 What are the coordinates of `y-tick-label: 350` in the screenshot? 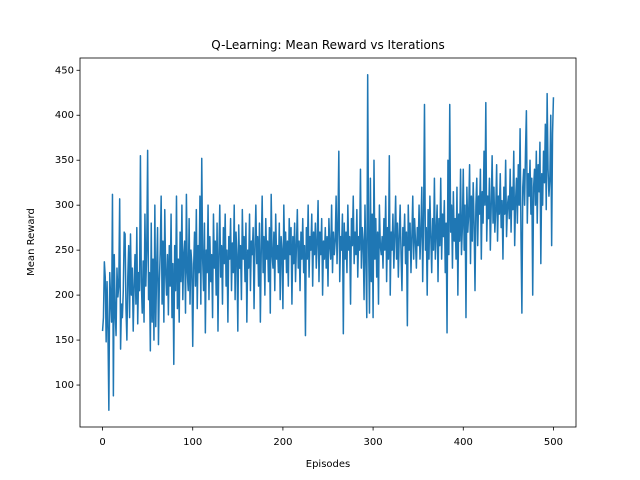 It's located at (64, 160).